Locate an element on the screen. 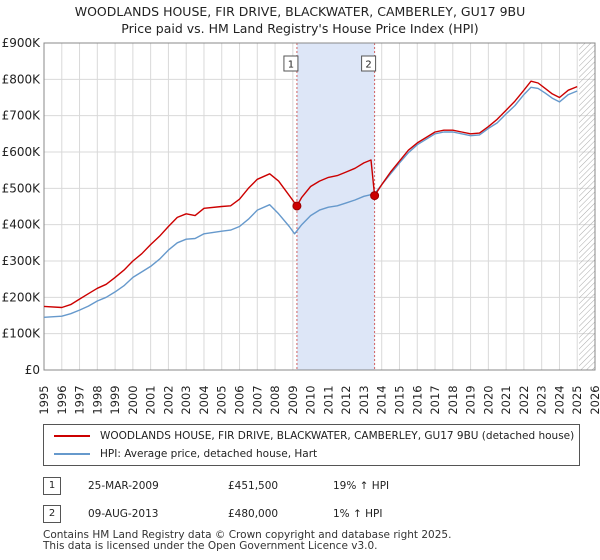  y-tick-label: £900K is located at coordinates (22, 43).